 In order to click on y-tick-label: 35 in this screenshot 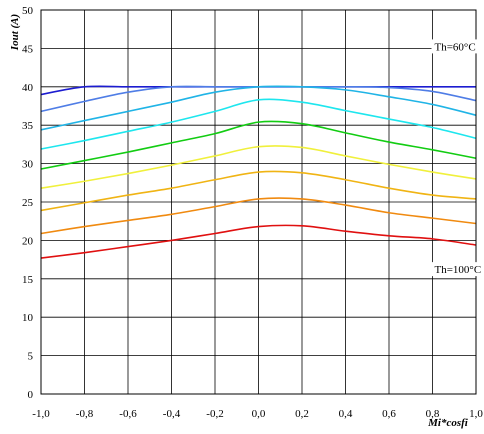, I will do `click(28, 126)`.